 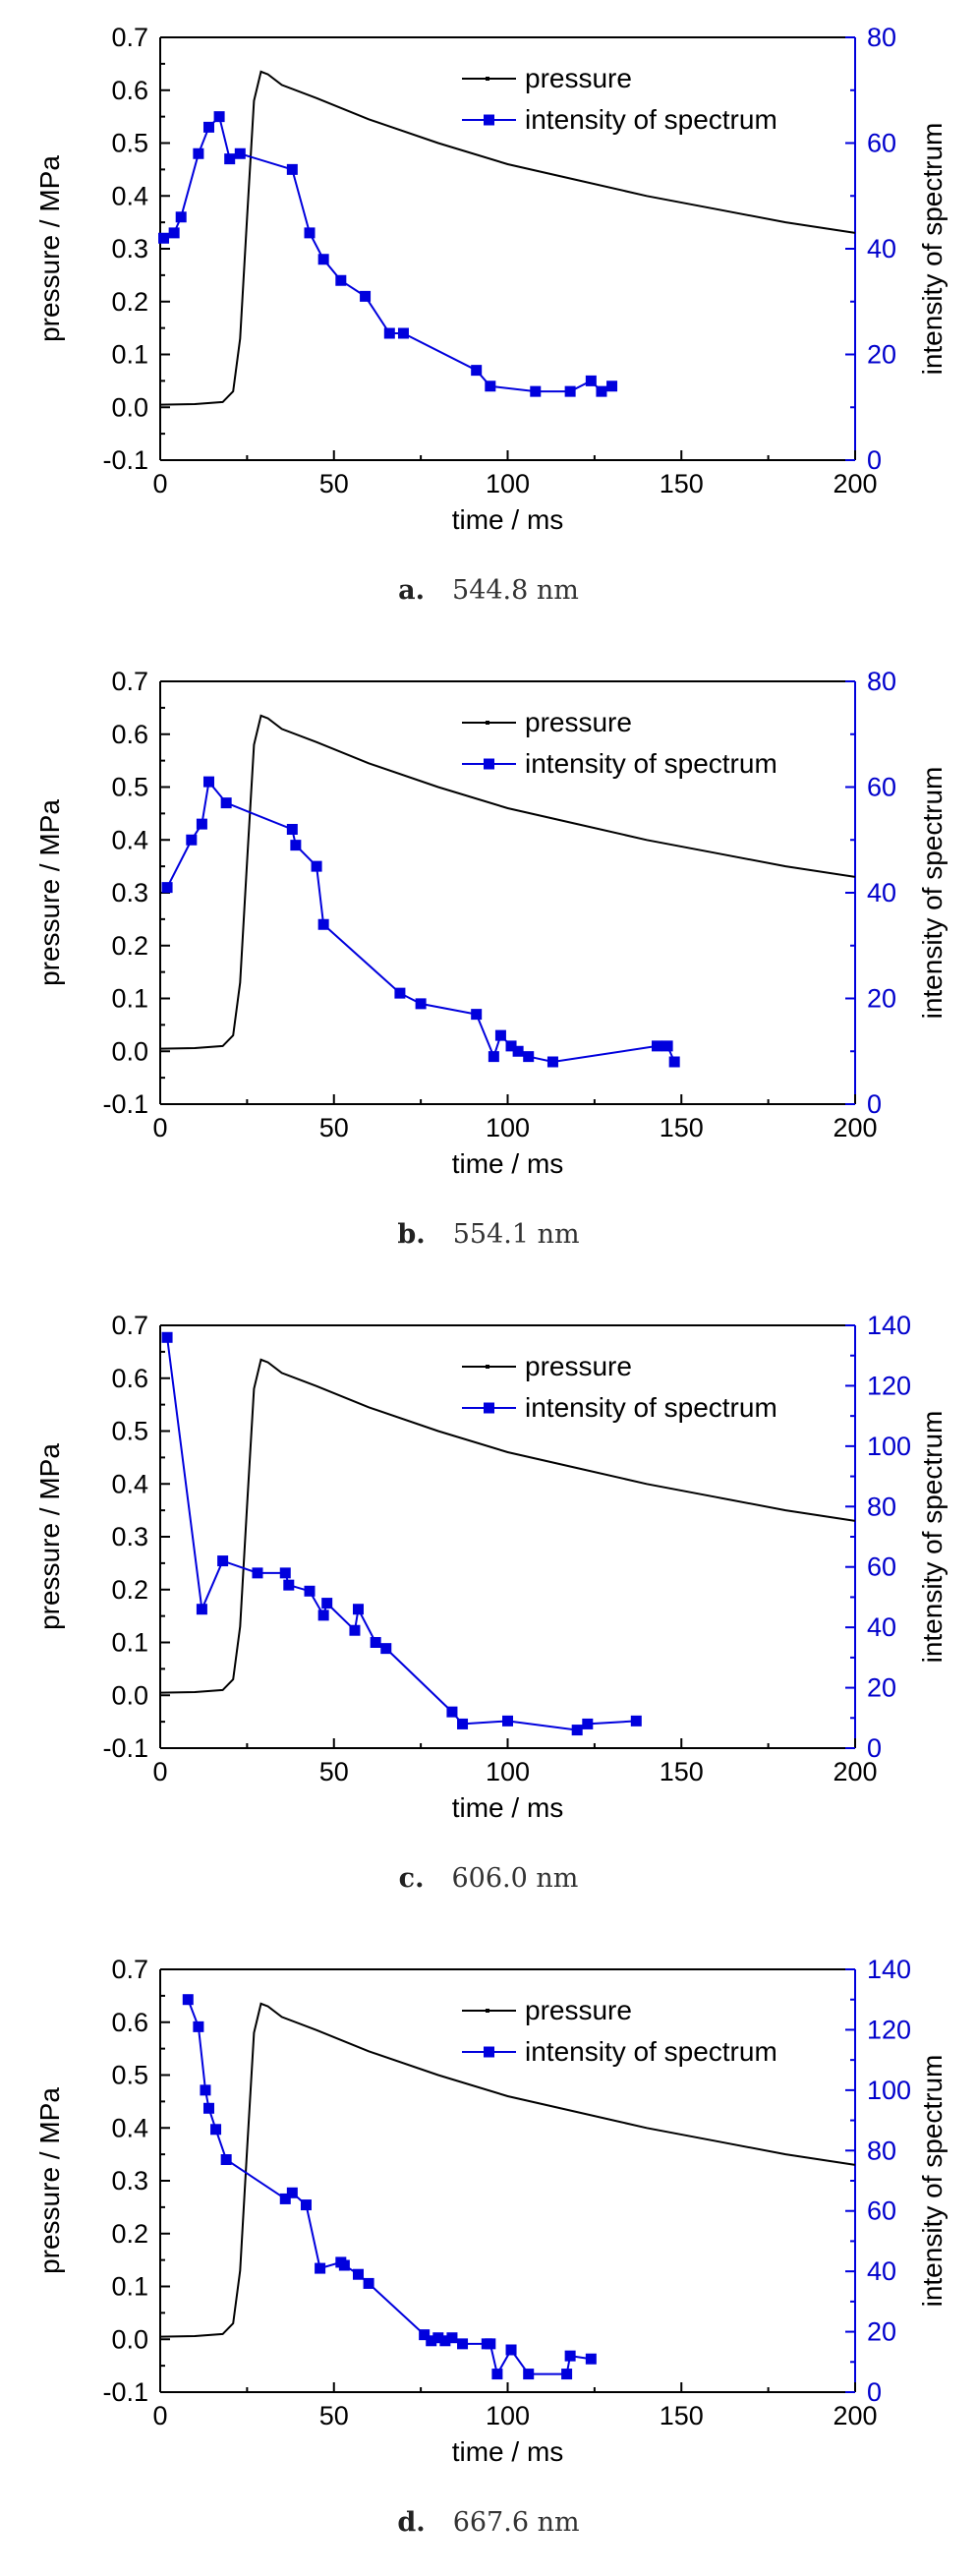 What do you see at coordinates (682, 1127) in the screenshot?
I see `x-tick-label: 150` at bounding box center [682, 1127].